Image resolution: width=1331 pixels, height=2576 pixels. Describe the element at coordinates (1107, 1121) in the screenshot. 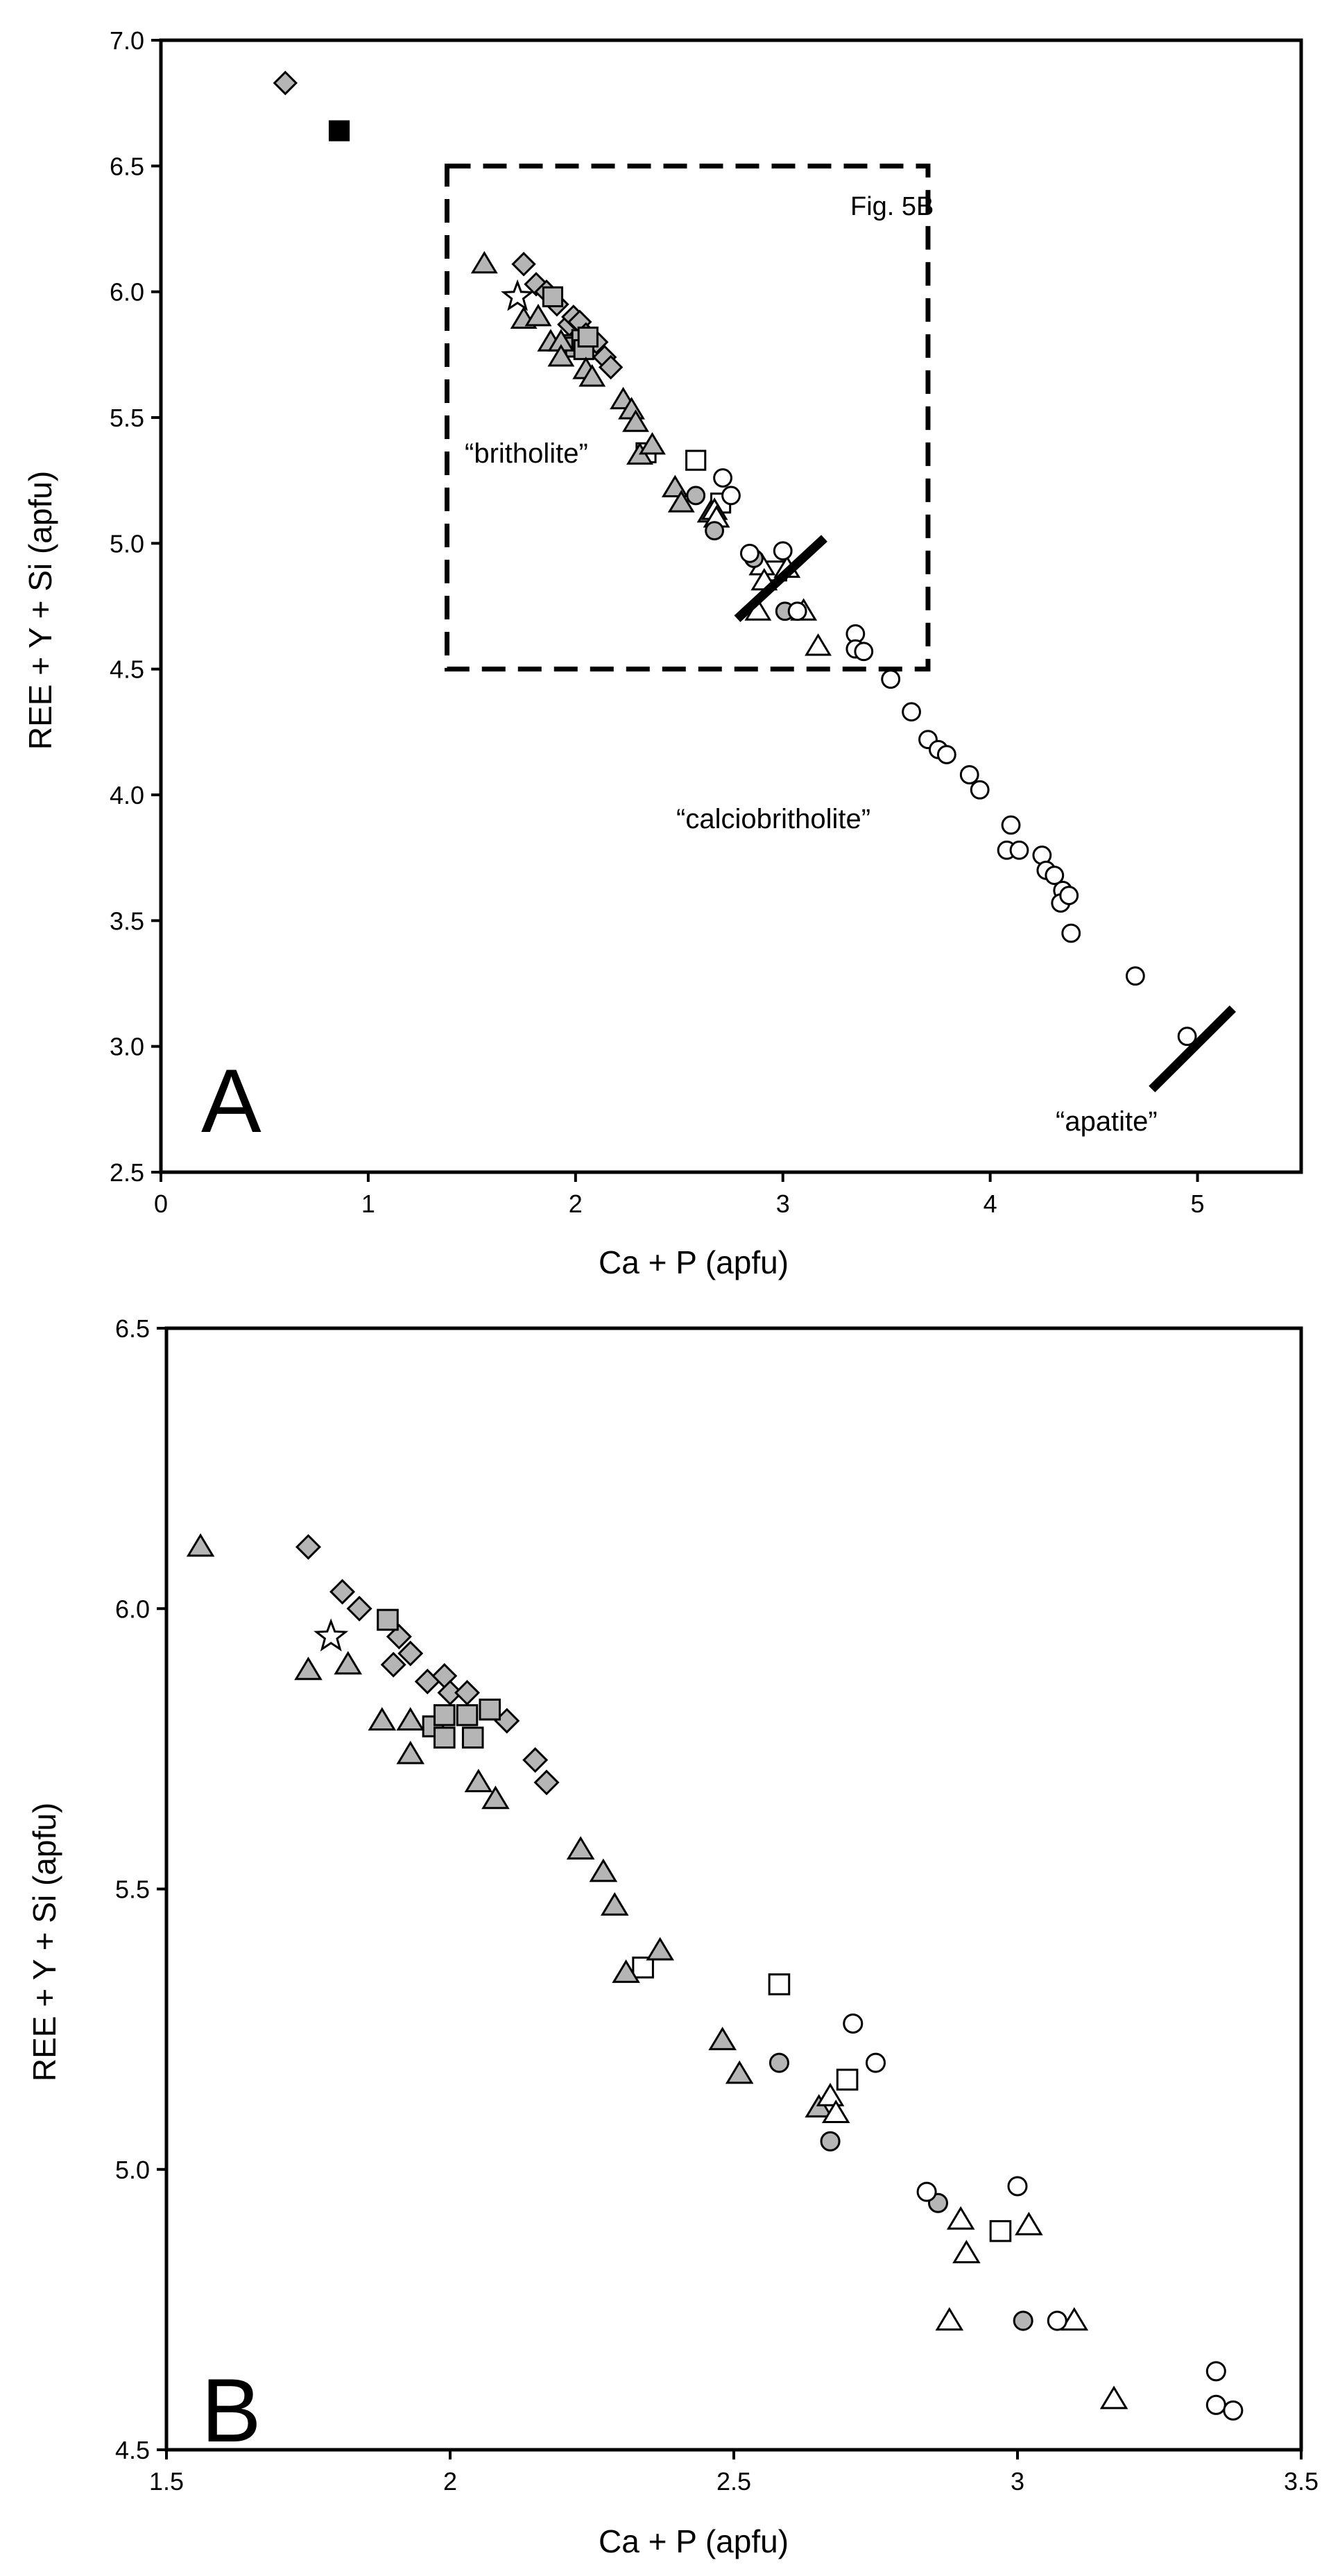

I see `panel-a-annotation-apatite: “apatite”` at that location.